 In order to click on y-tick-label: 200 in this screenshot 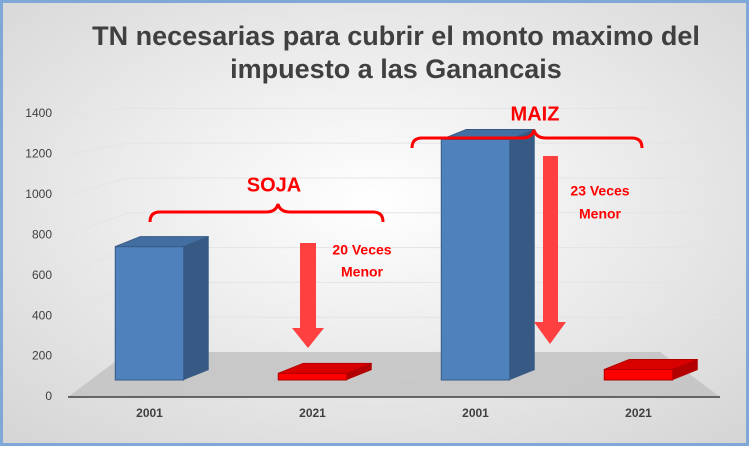, I will do `click(42, 356)`.